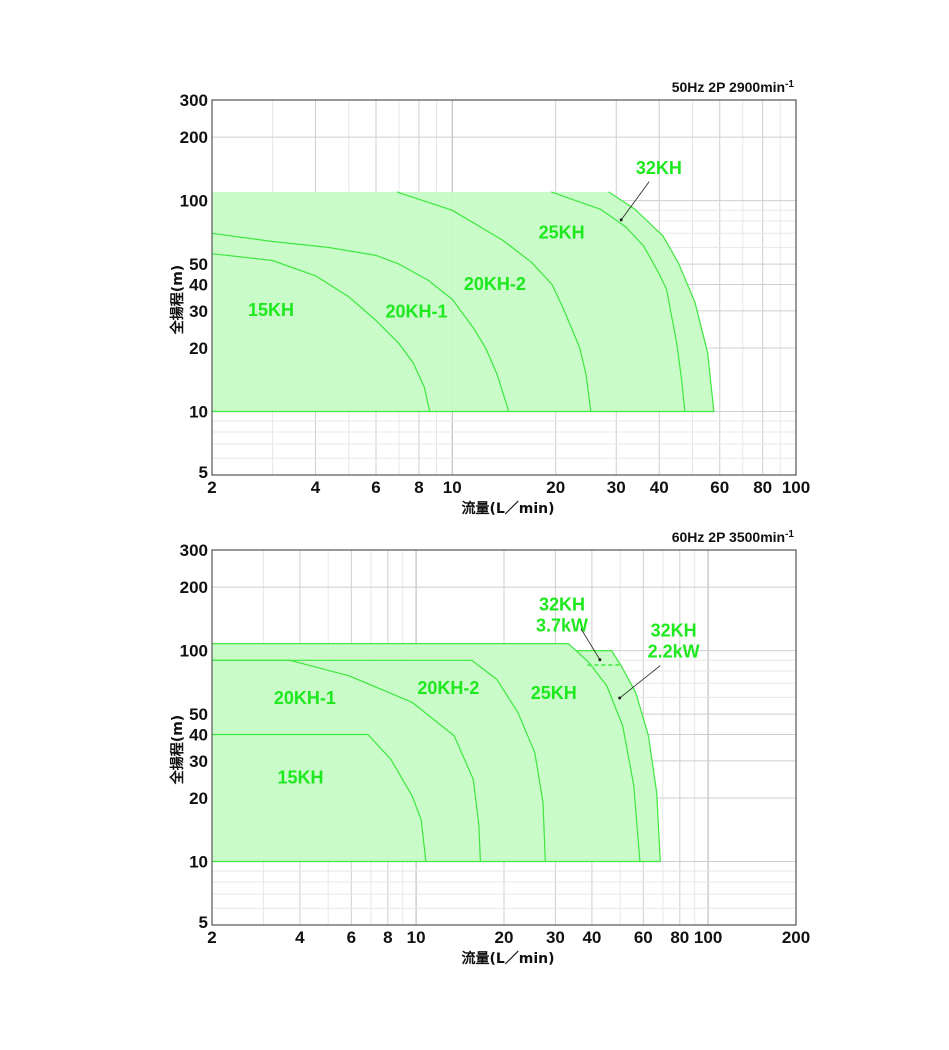  What do you see at coordinates (562, 625) in the screenshot?
I see `series-label-line: 3.7kW` at bounding box center [562, 625].